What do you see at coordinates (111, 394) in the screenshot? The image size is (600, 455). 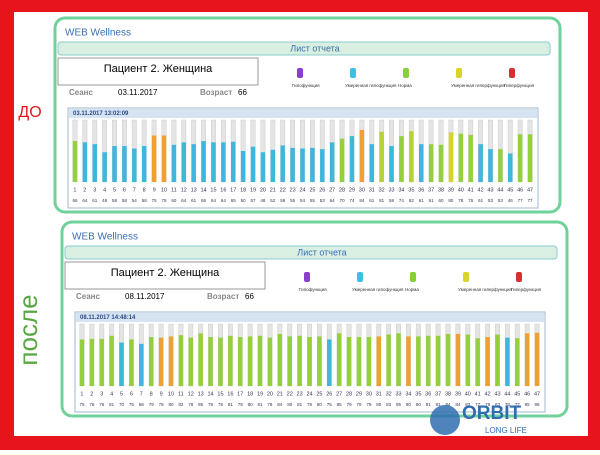 I see `x-tick-label: 4` at bounding box center [111, 394].